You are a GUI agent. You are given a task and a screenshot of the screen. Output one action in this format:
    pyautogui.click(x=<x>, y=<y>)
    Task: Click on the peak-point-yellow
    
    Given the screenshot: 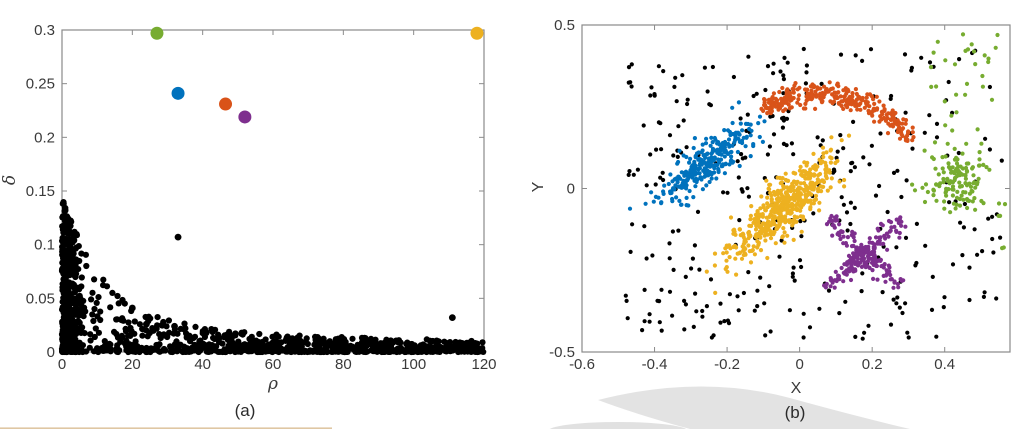 What is the action you would take?
    pyautogui.click(x=477, y=33)
    